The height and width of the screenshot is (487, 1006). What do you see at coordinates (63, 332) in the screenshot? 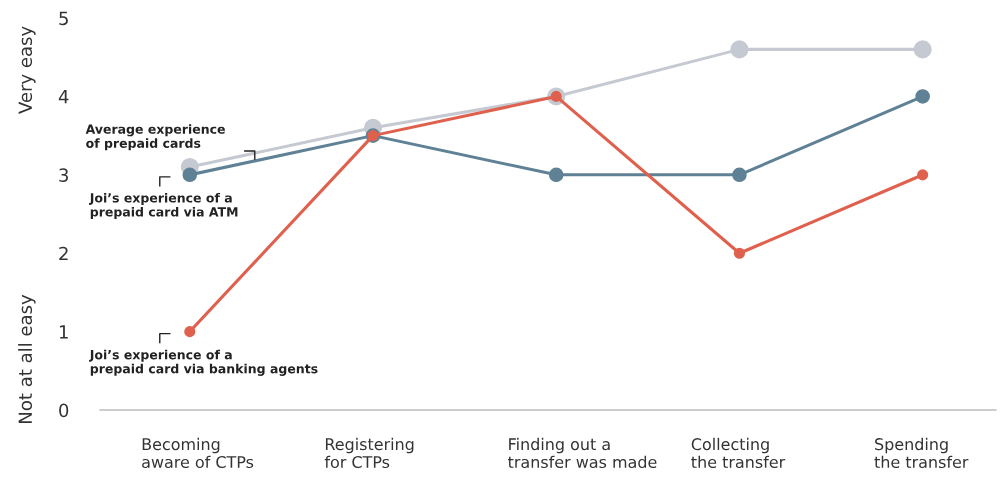
I see `y-tick-label: 1` at bounding box center [63, 332].